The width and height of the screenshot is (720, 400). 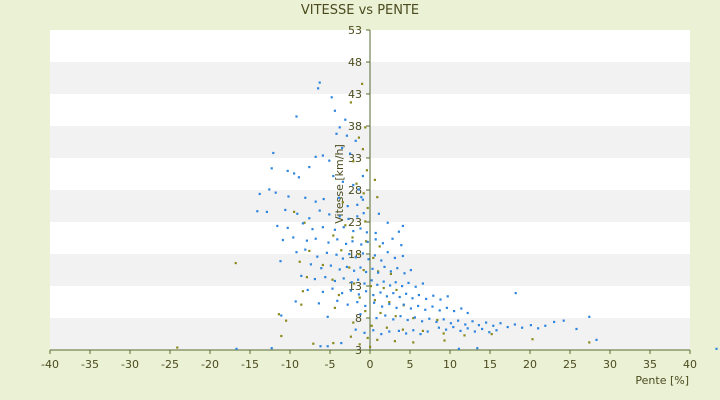 What do you see at coordinates (355, 62) in the screenshot?
I see `y-tick-label: 48` at bounding box center [355, 62].